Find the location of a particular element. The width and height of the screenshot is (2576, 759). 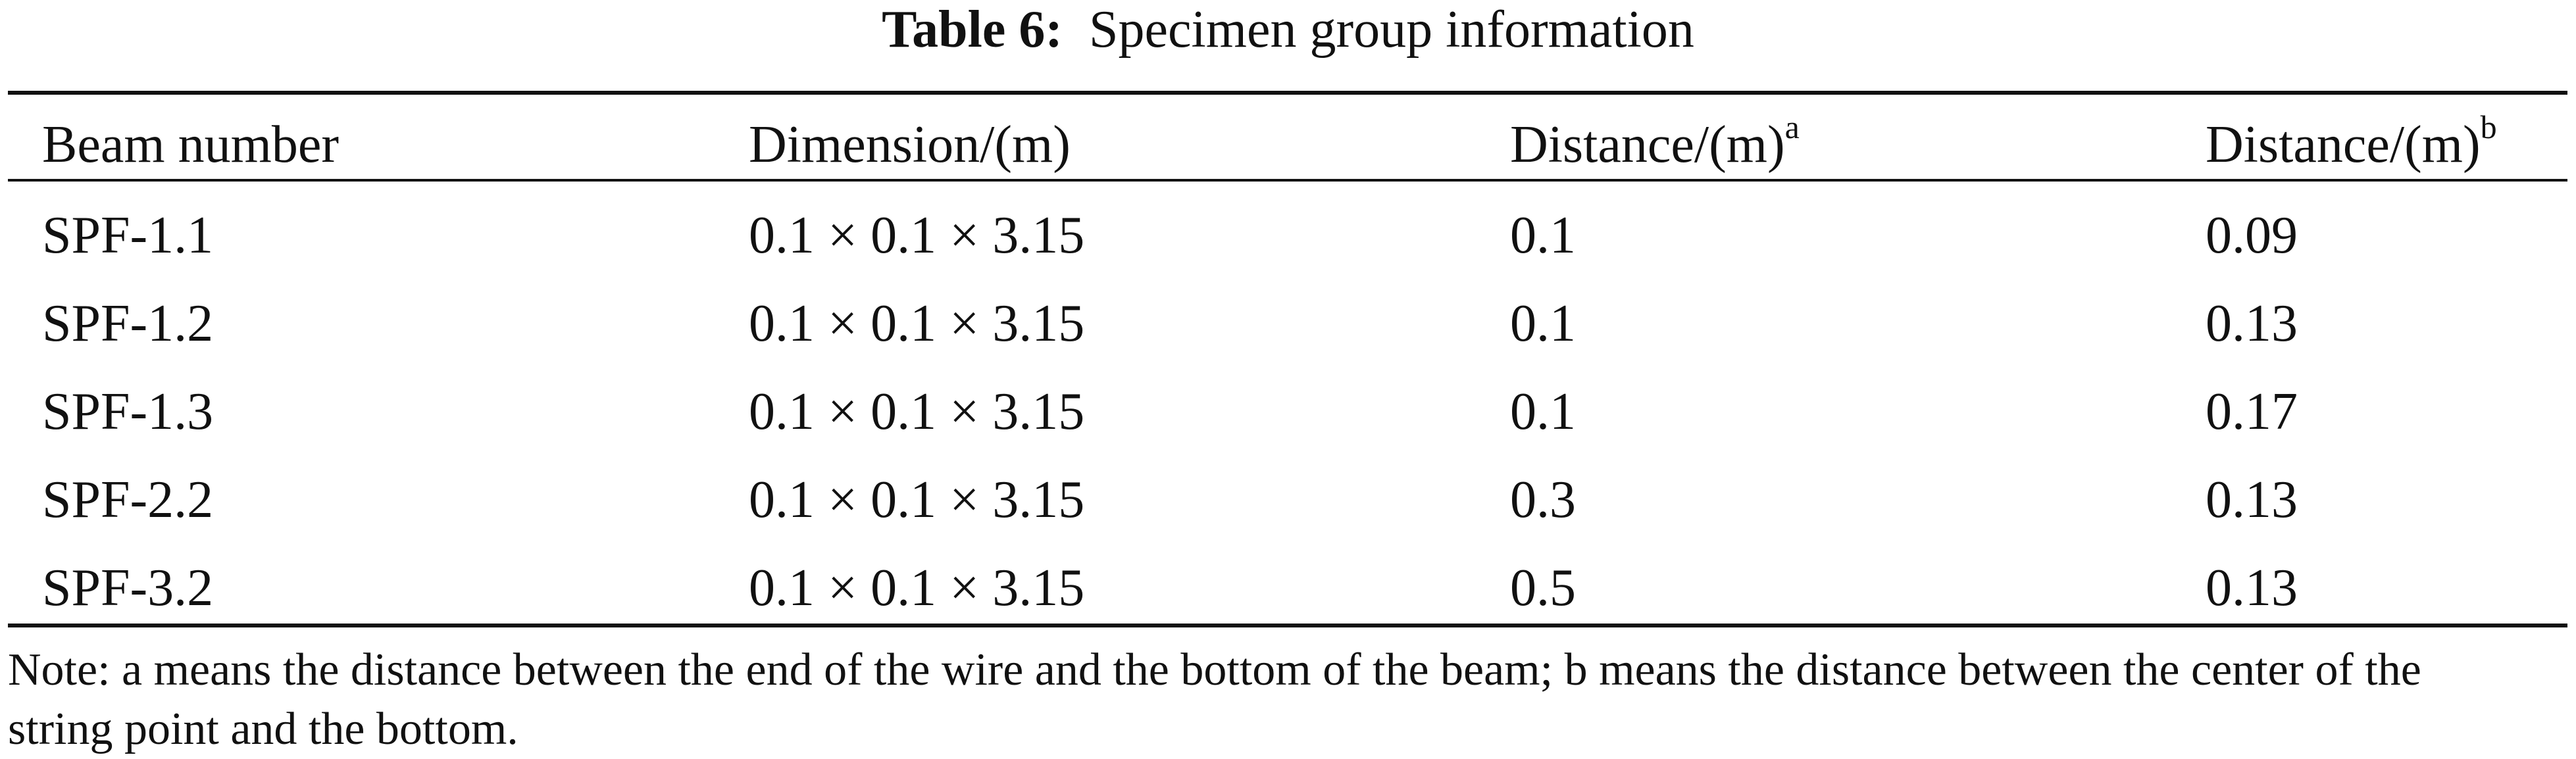

cell-beam-number: SPF-1.2 is located at coordinates (128, 324).